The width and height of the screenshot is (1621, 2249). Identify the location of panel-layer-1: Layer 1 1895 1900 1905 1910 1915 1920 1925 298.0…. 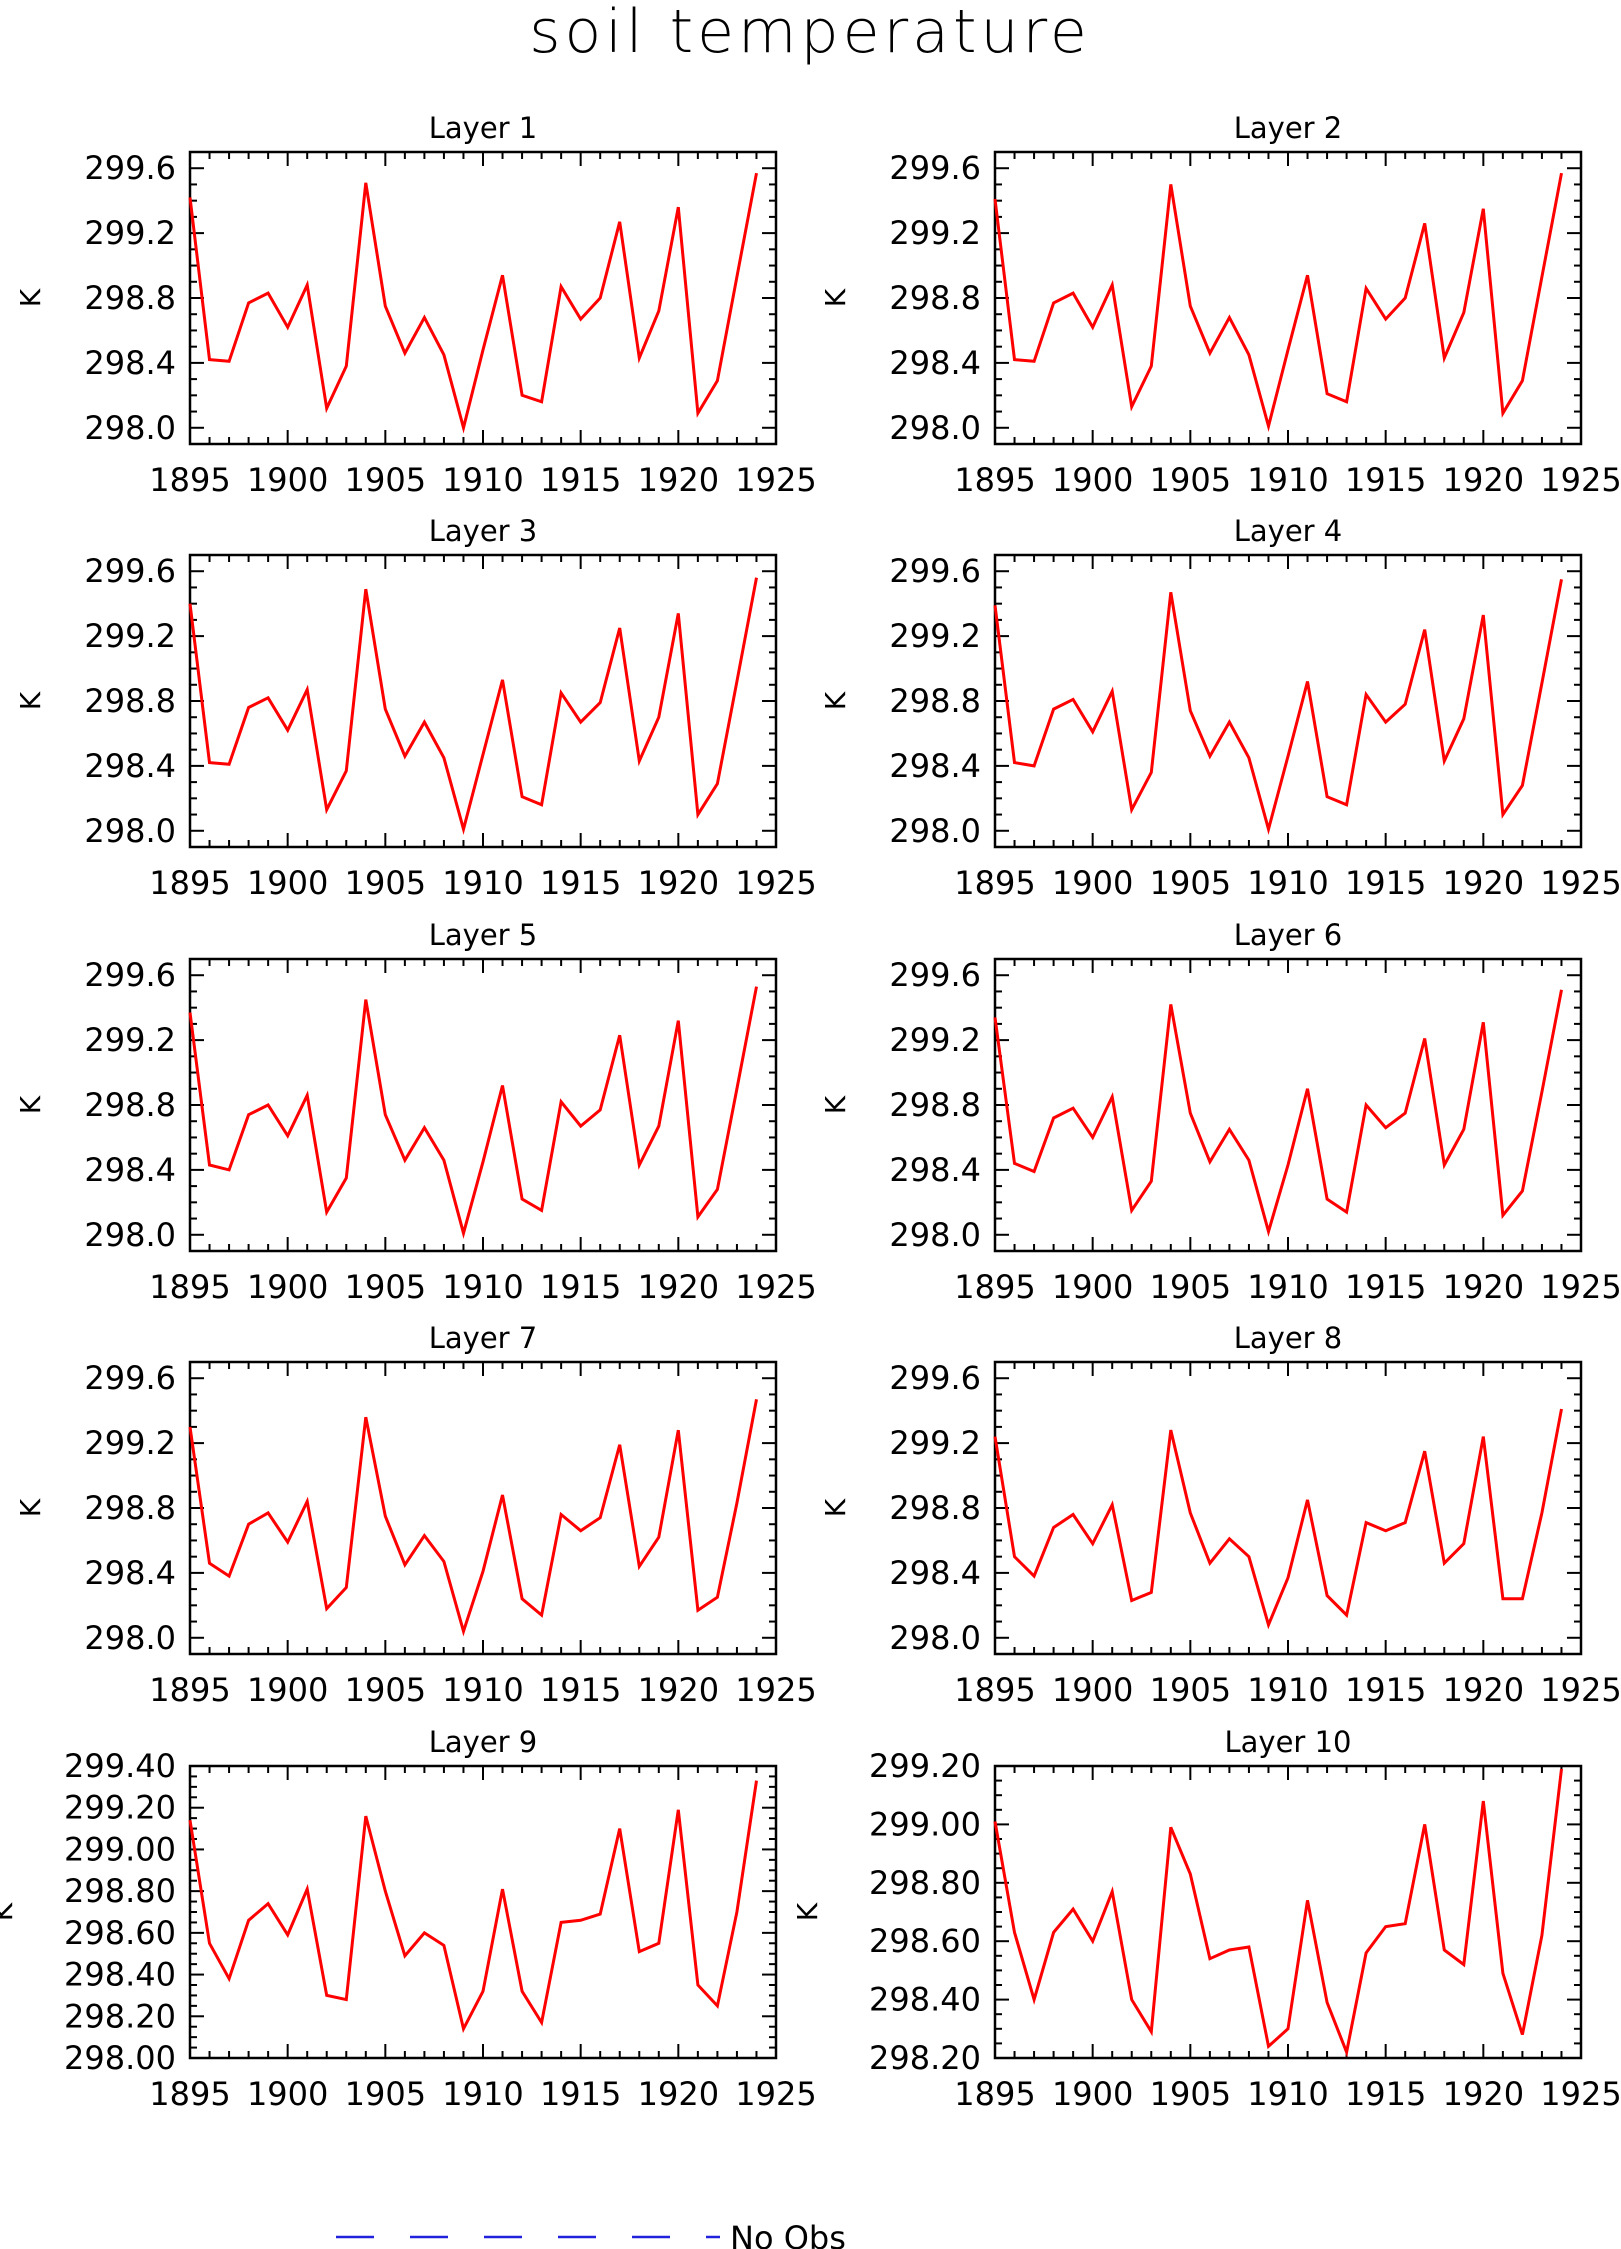
(415, 305).